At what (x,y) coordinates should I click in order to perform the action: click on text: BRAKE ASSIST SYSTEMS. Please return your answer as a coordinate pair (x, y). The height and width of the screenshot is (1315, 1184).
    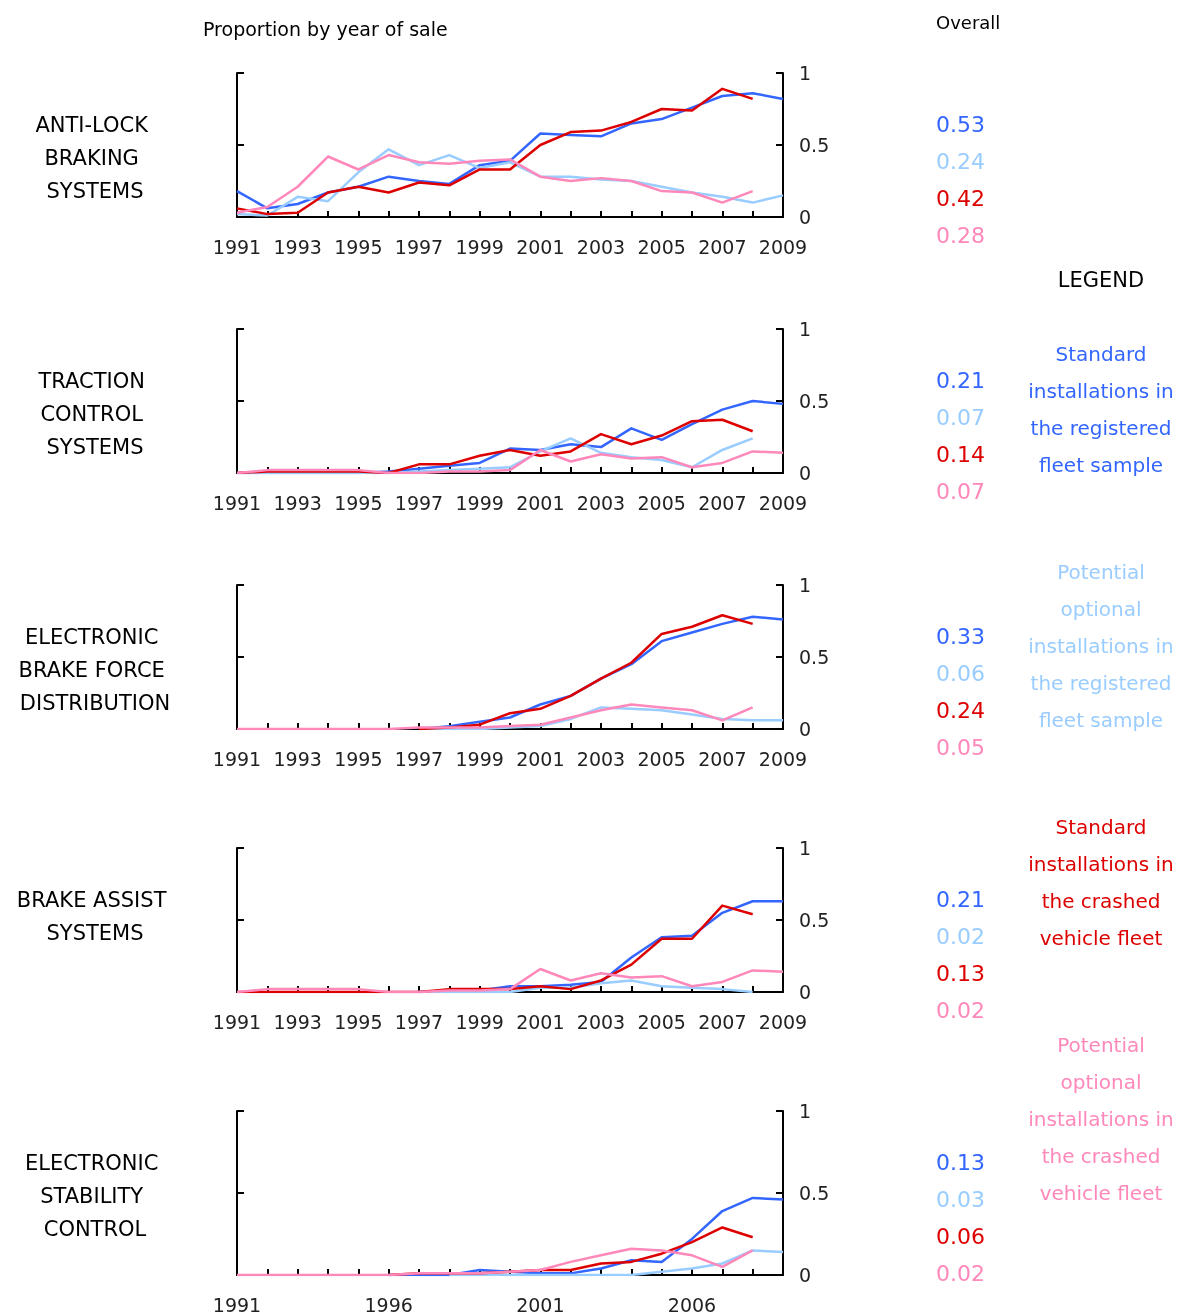
    Looking at the image, I should click on (95, 916).